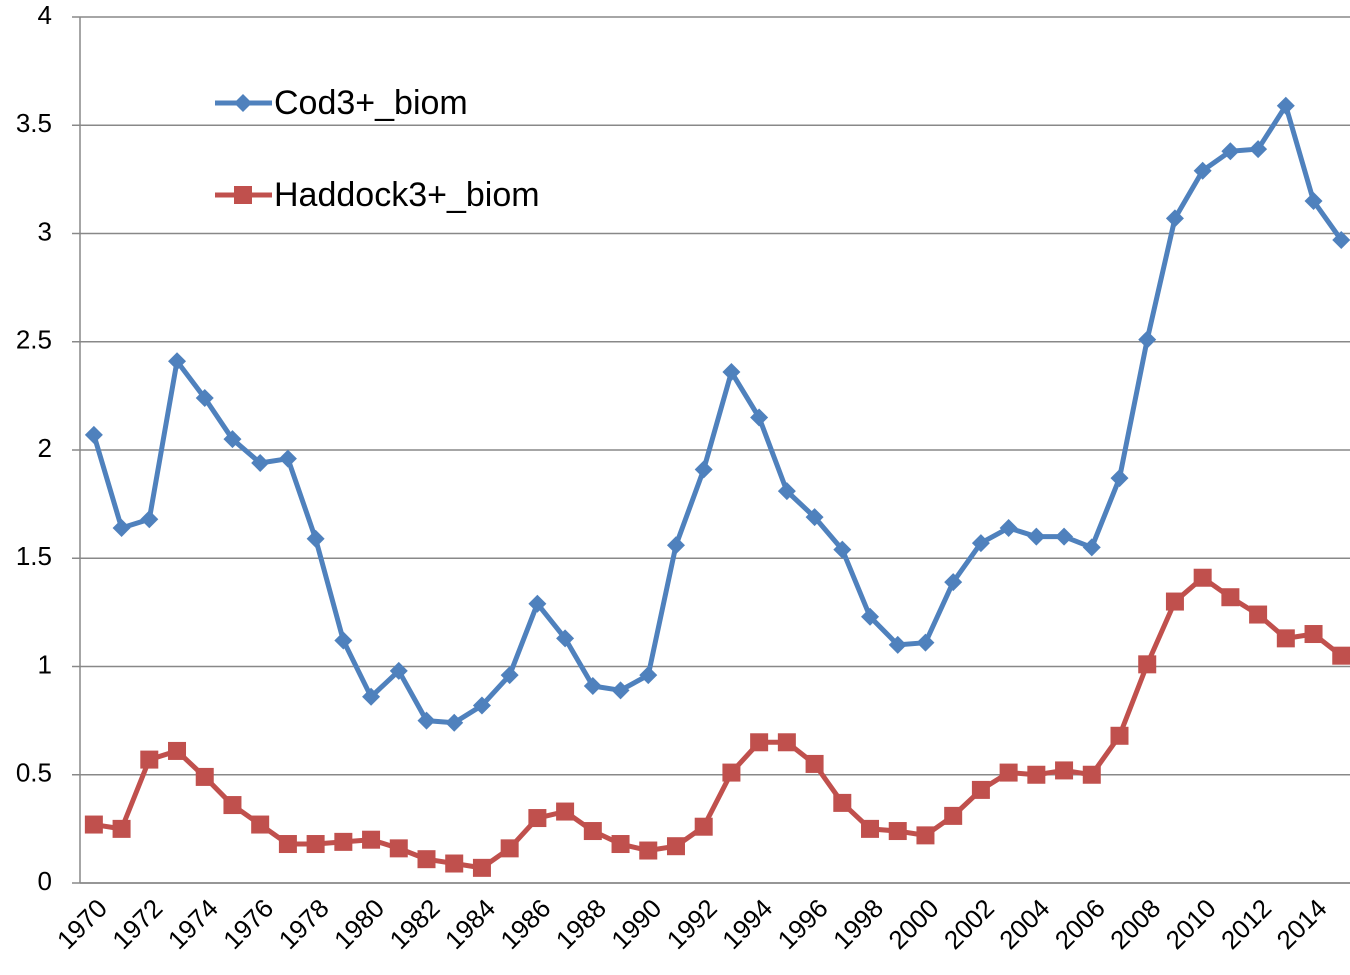 Image resolution: width=1350 pixels, height=975 pixels. Describe the element at coordinates (803, 924) in the screenshot. I see `x-tick-label: 1996` at that location.